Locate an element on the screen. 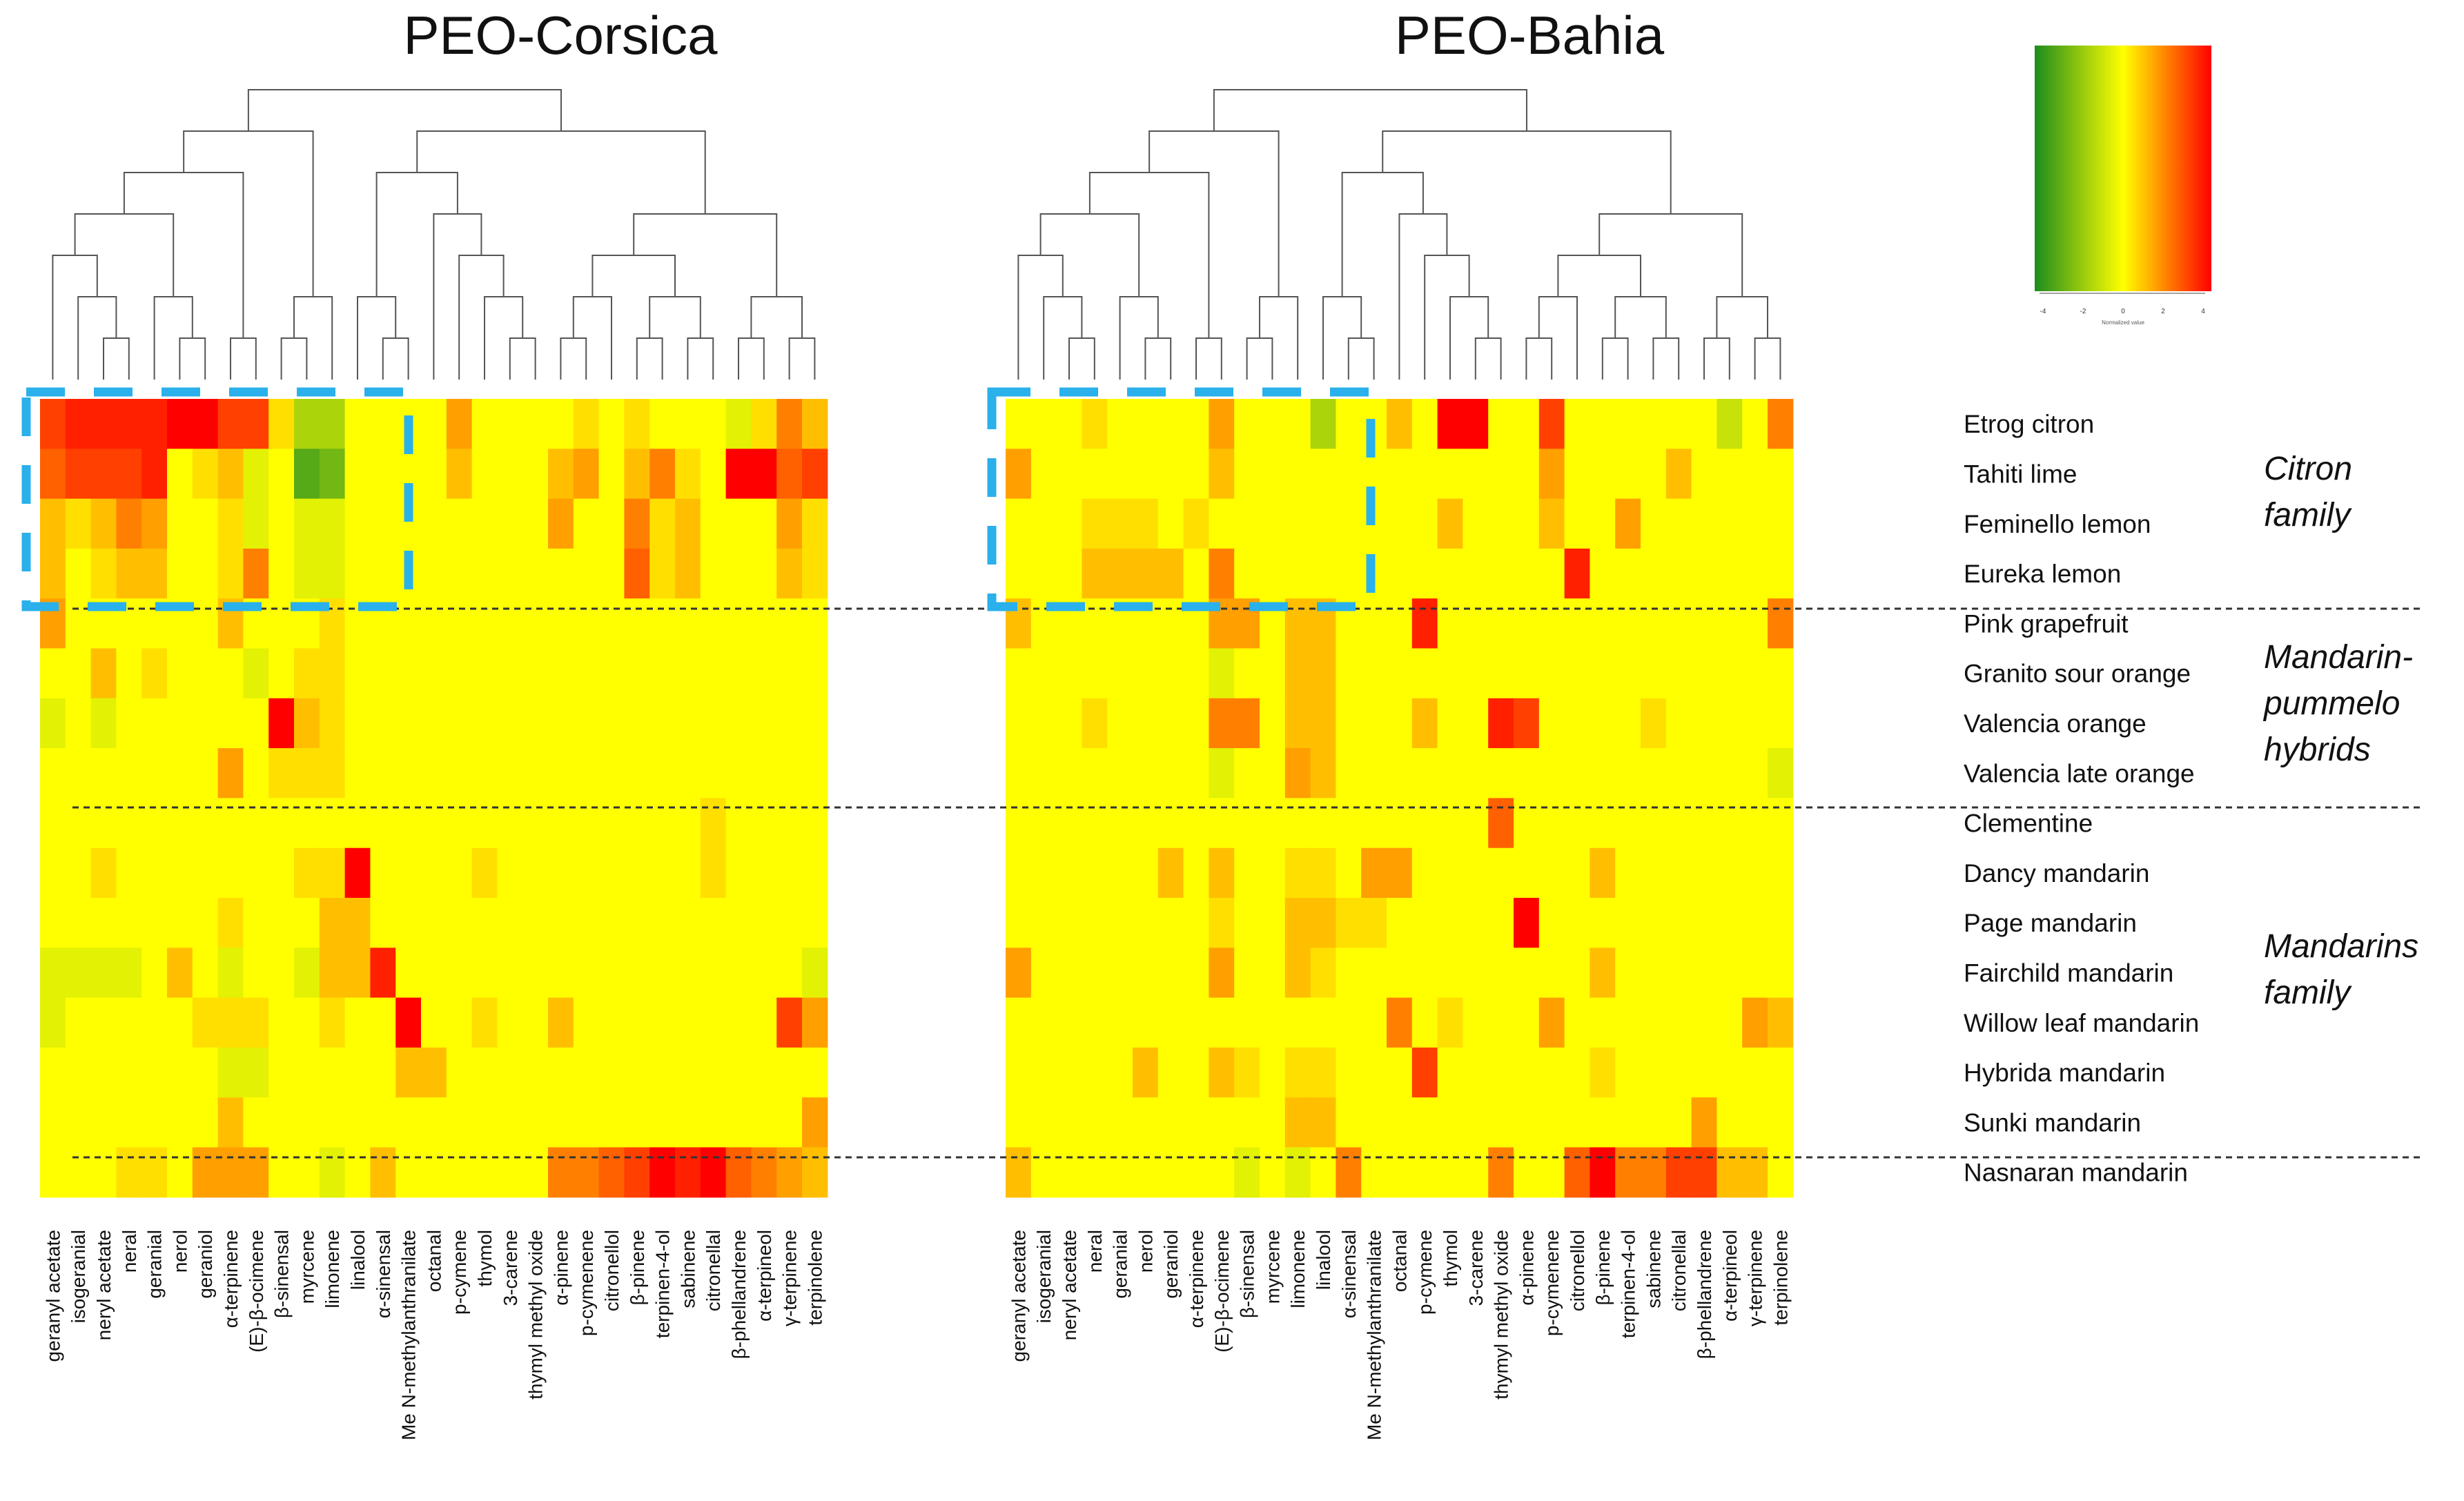 The image size is (2464, 1501). heatmap-cell-bahia-r3-c28 is located at coordinates (1730, 573).